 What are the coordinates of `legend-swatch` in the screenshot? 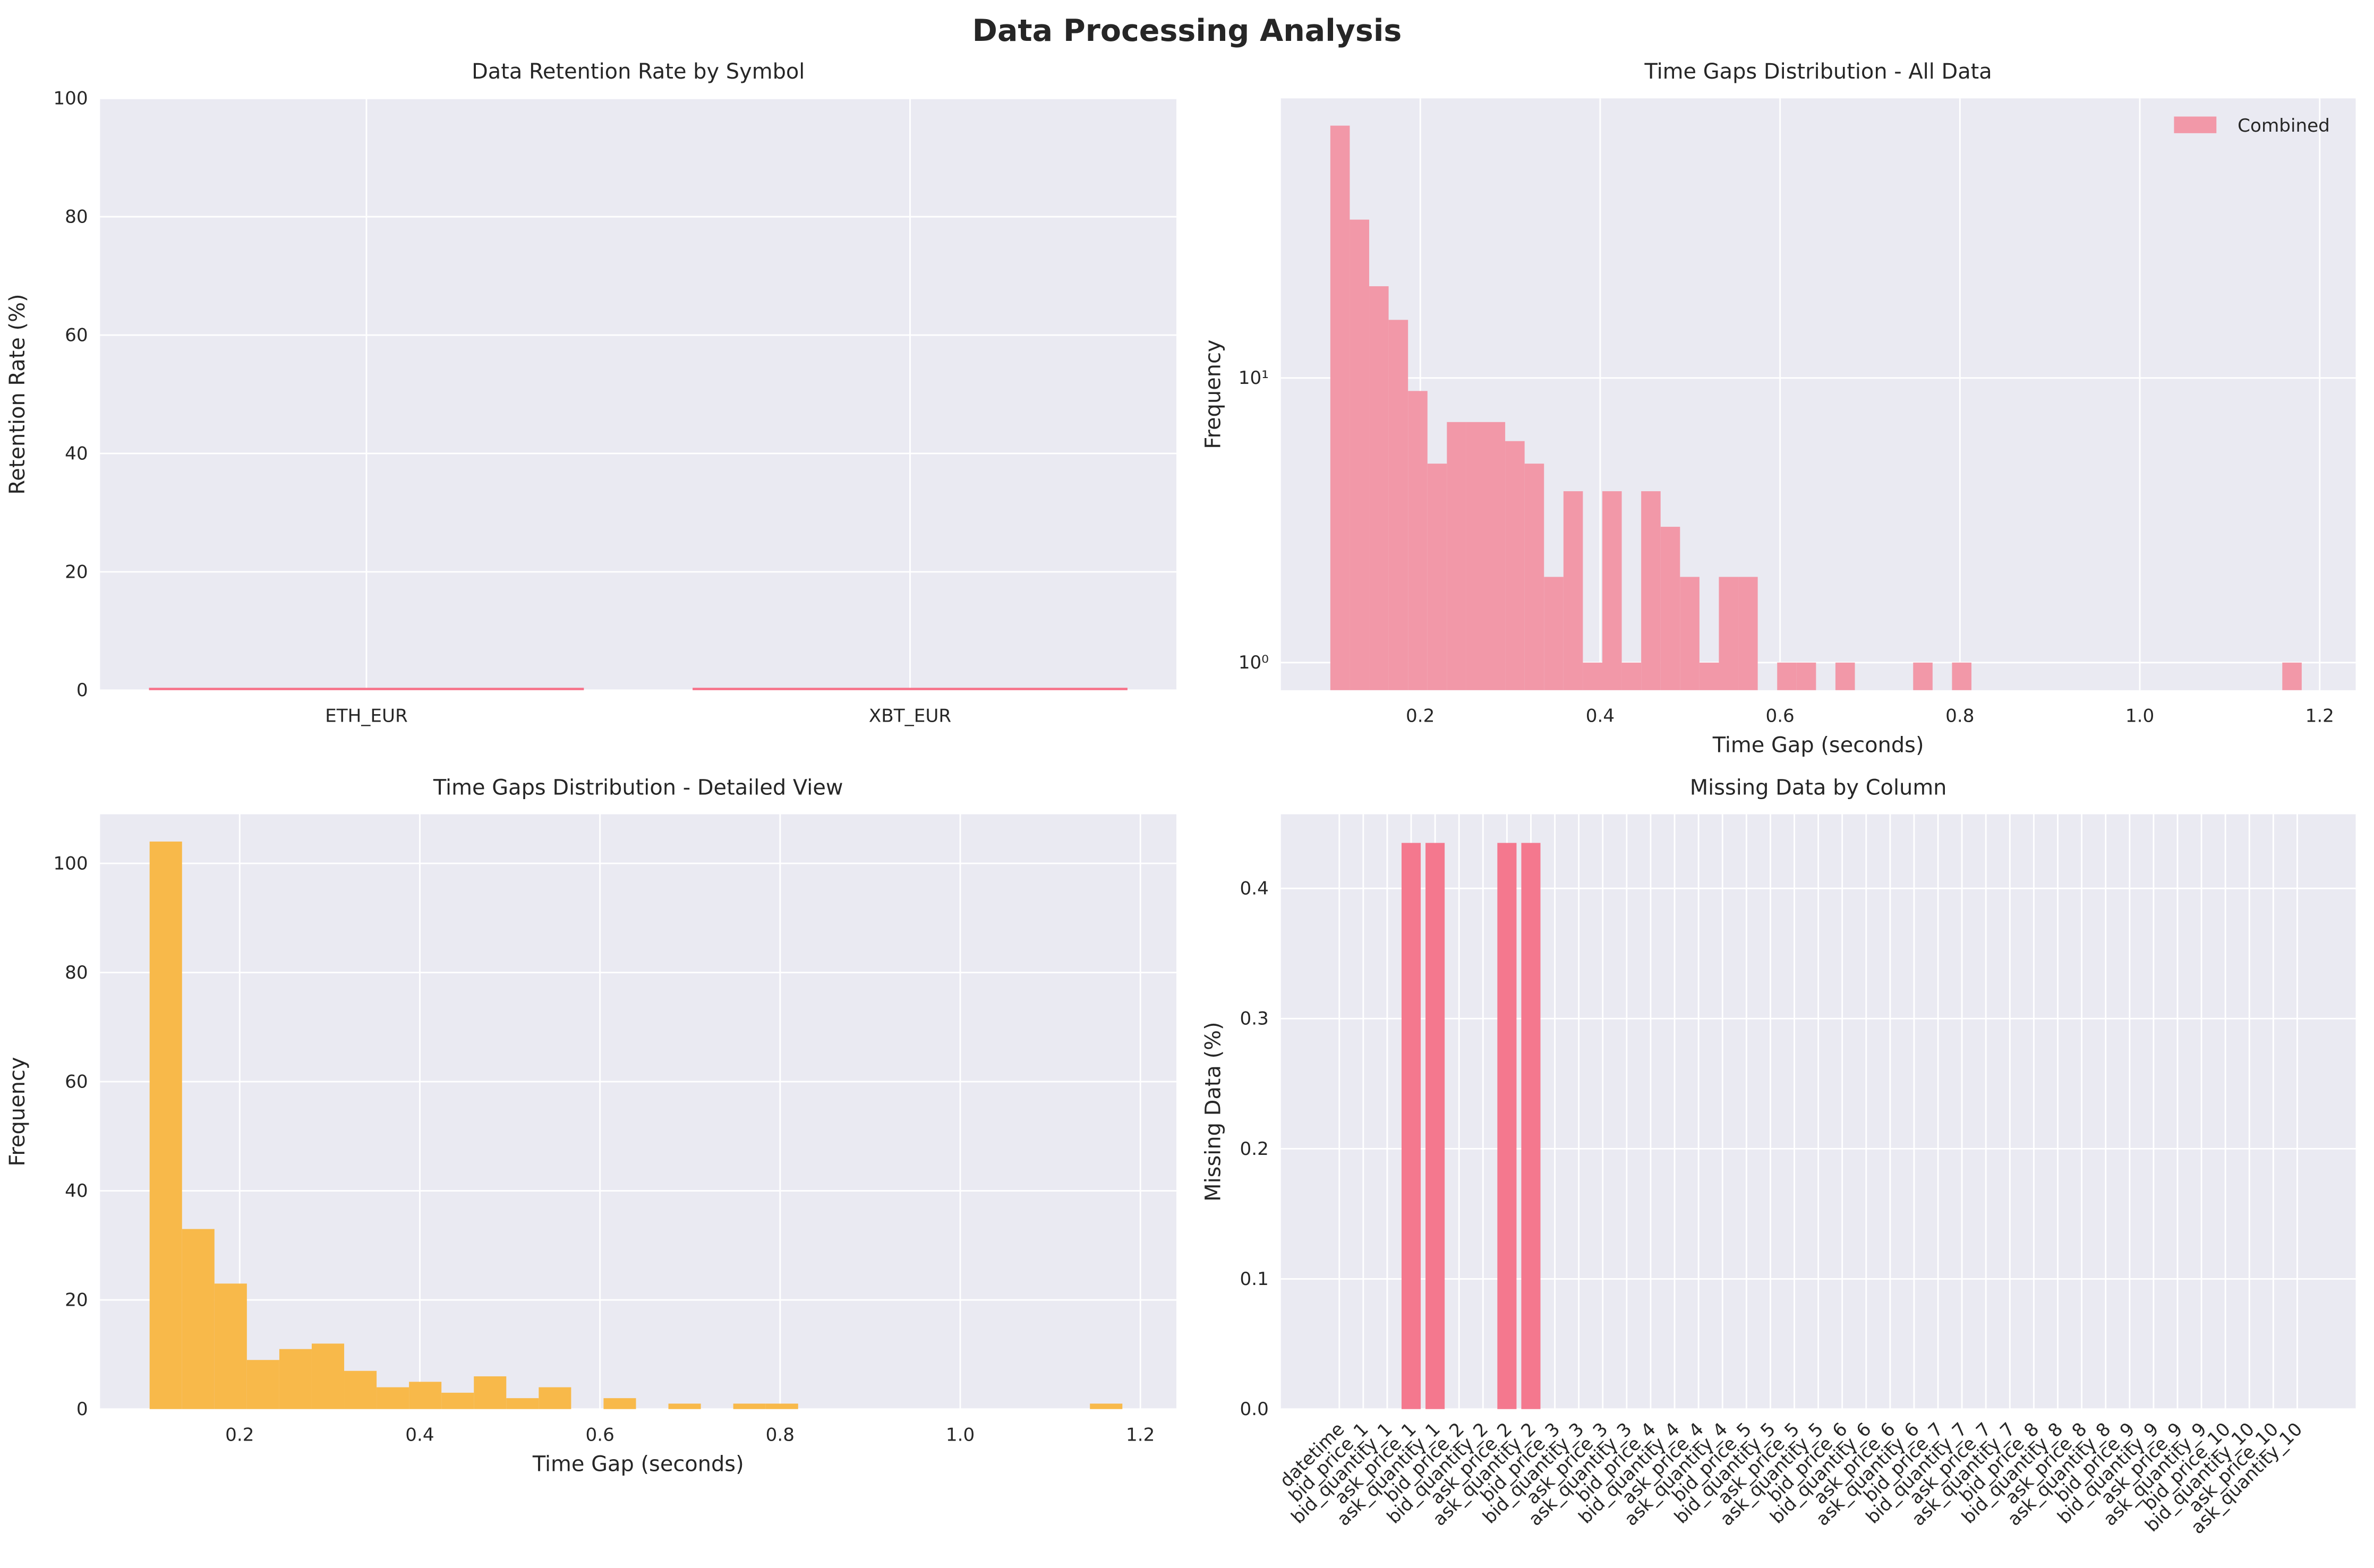 It's located at (2195, 124).